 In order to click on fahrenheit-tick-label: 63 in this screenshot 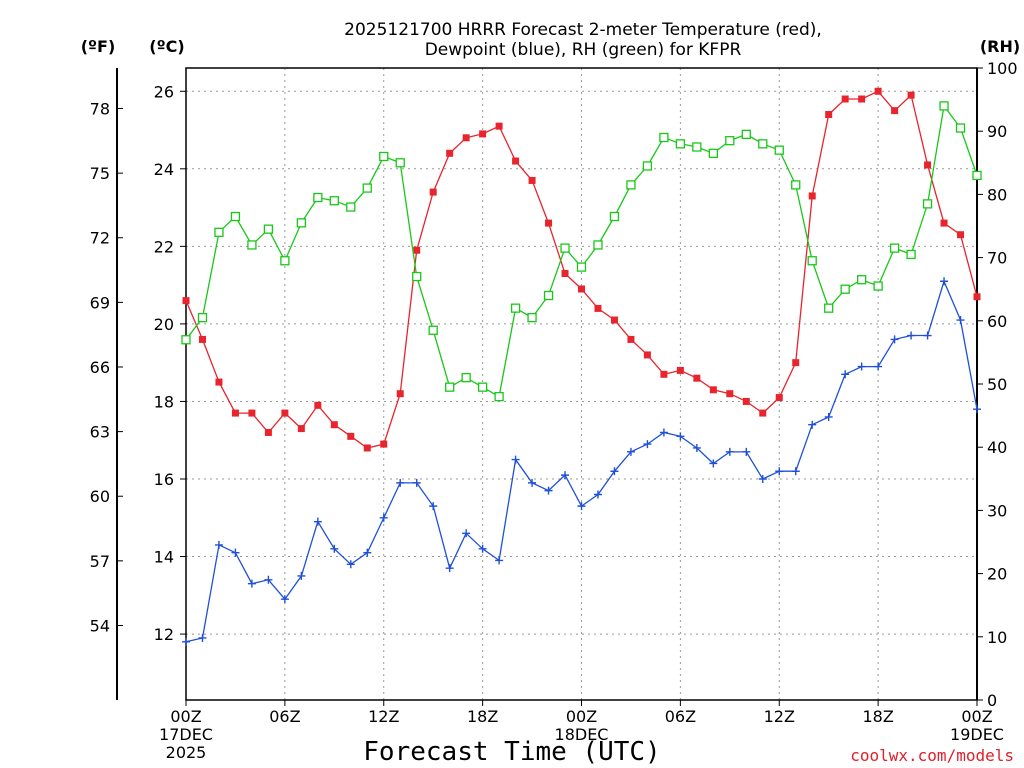, I will do `click(100, 432)`.